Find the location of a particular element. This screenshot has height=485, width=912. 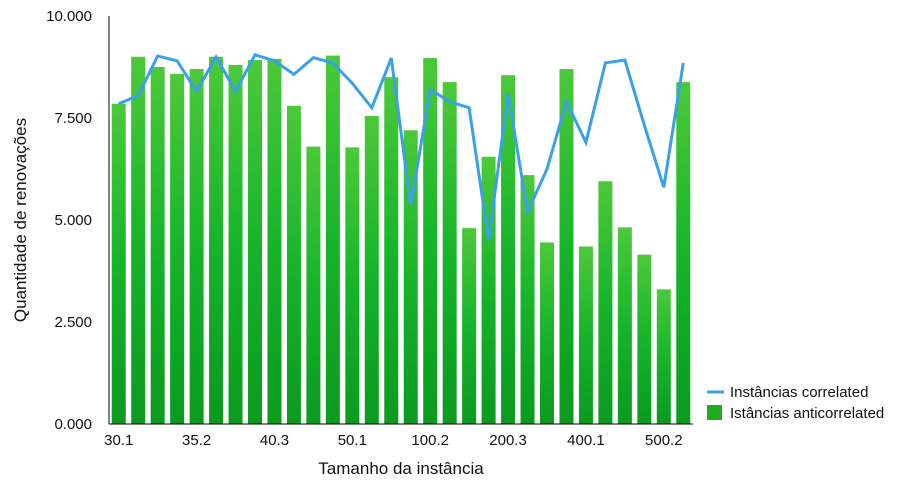

x-tick-label-2: 40.3 is located at coordinates (274, 440).